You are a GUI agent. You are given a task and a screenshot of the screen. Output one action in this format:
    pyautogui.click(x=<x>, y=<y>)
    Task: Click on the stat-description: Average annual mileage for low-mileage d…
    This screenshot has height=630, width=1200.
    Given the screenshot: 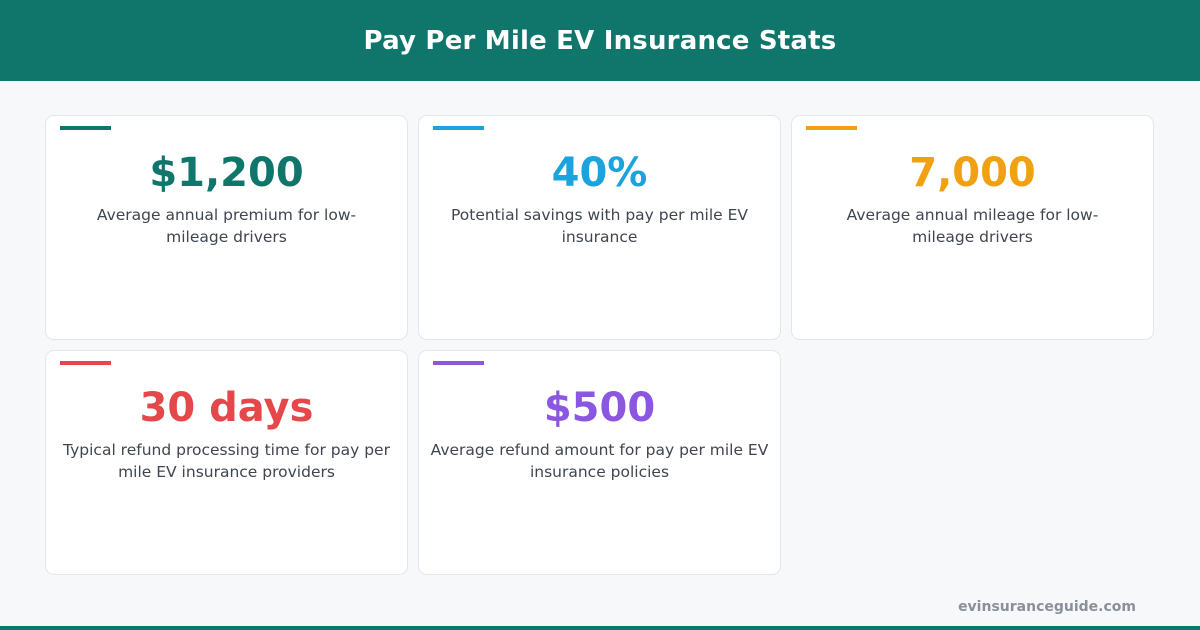 What is the action you would take?
    pyautogui.click(x=972, y=226)
    